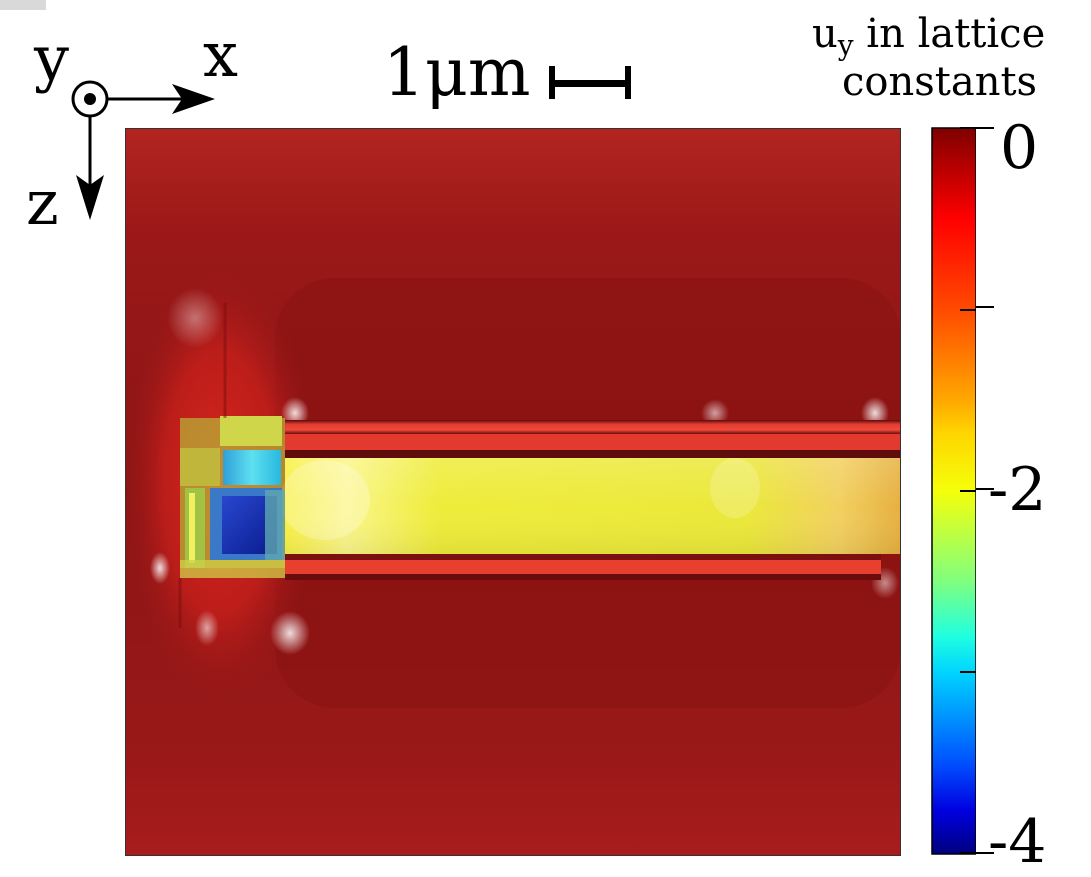  I want to click on colorbar, so click(953, 491).